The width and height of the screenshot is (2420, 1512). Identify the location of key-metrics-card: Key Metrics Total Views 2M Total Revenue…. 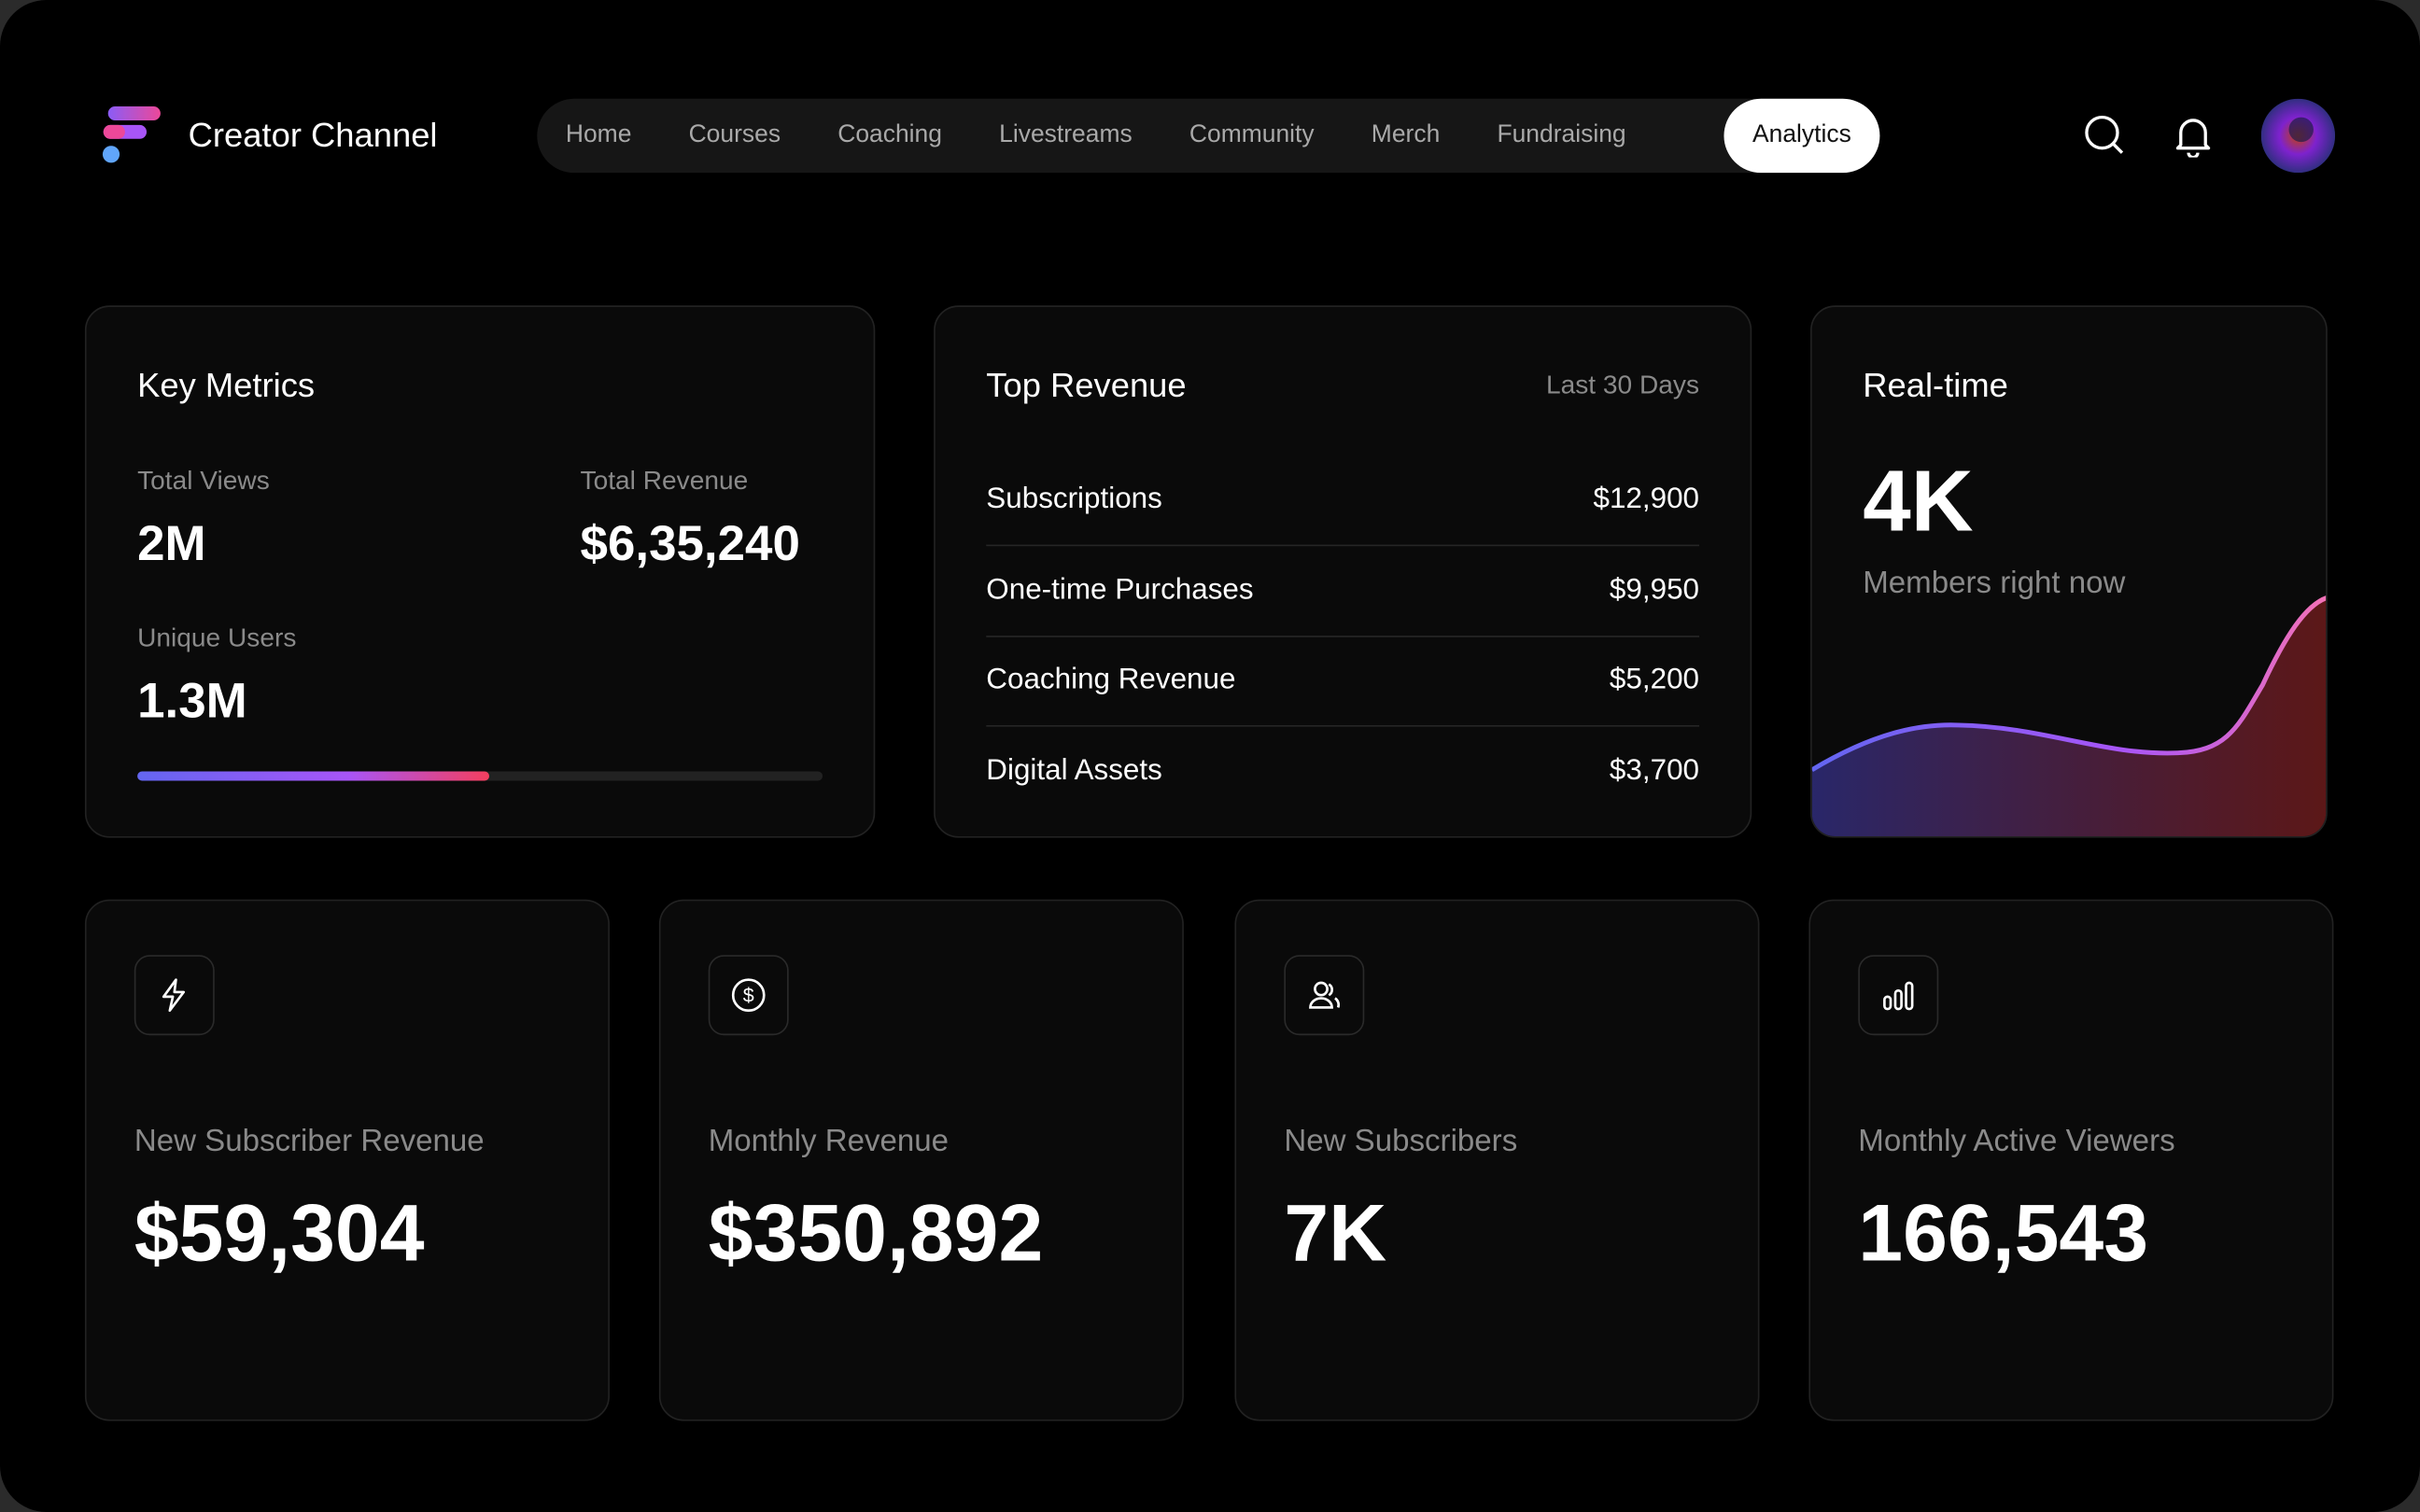
(480, 571).